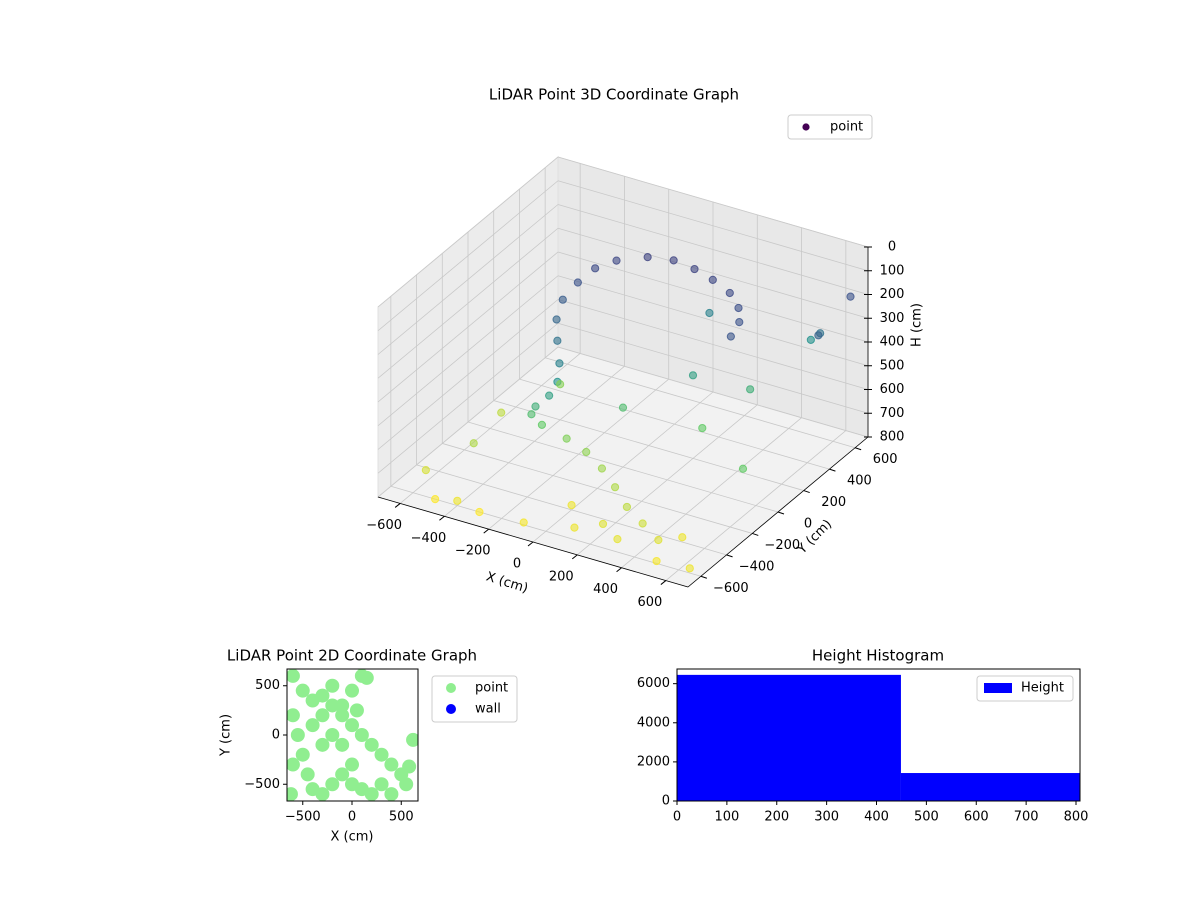  I want to click on x-tick-label: 400, so click(876, 817).